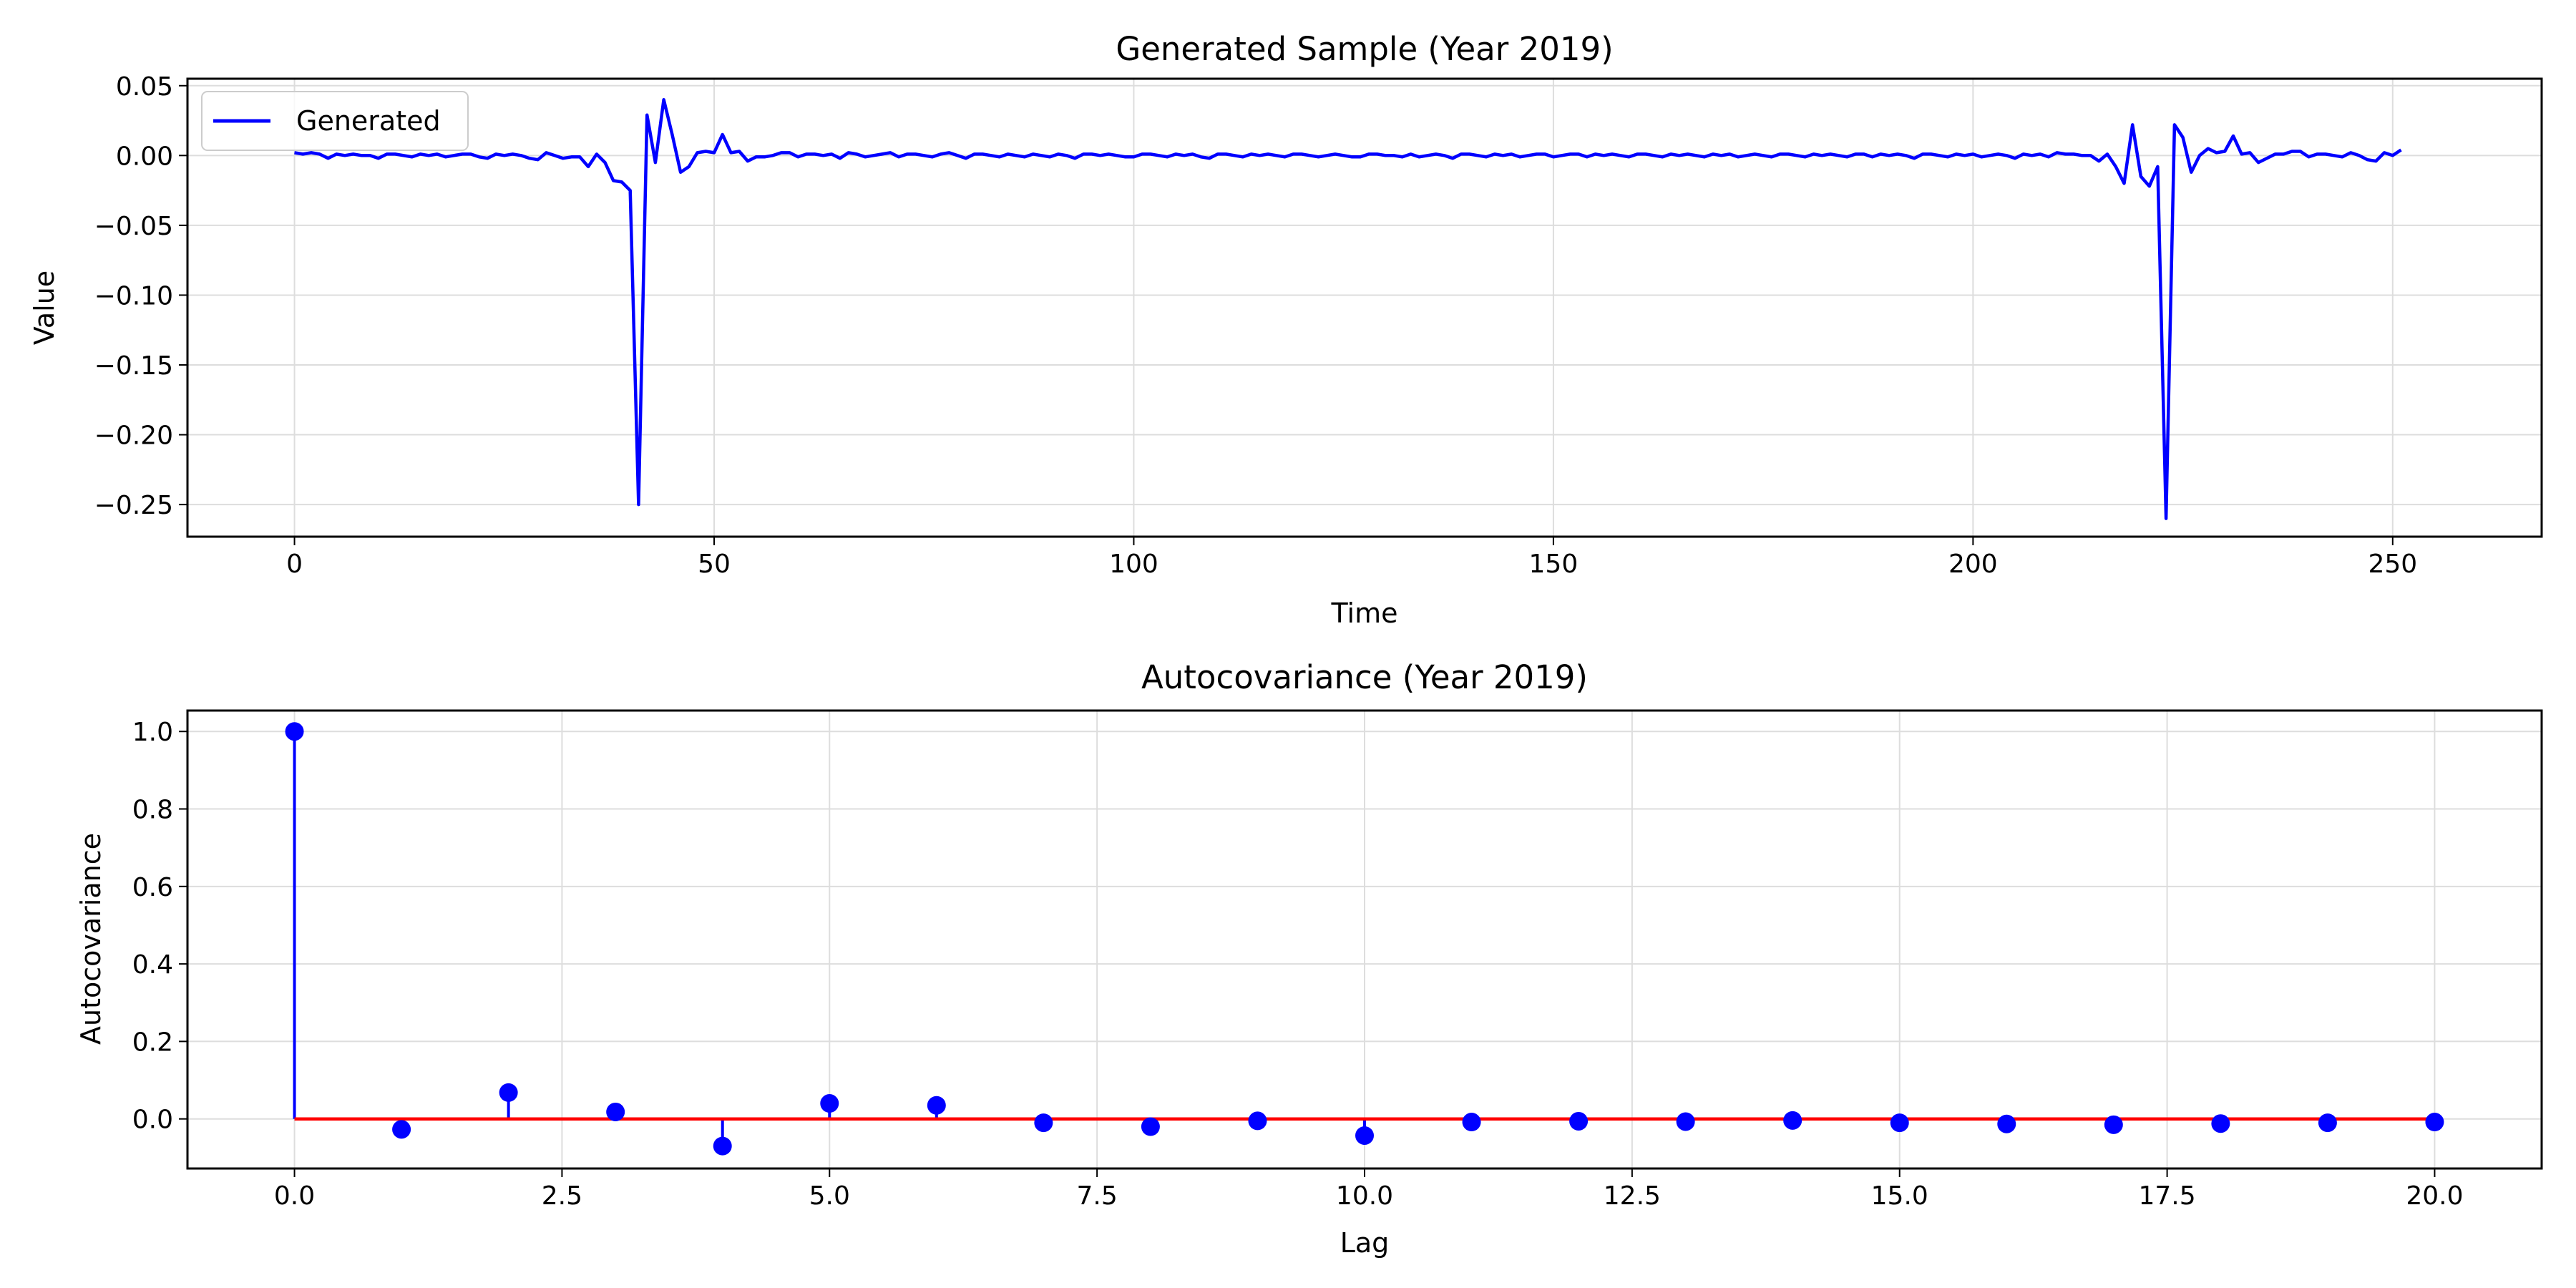 The width and height of the screenshot is (2576, 1288). I want to click on y-tick-label: 0.0, so click(152, 1120).